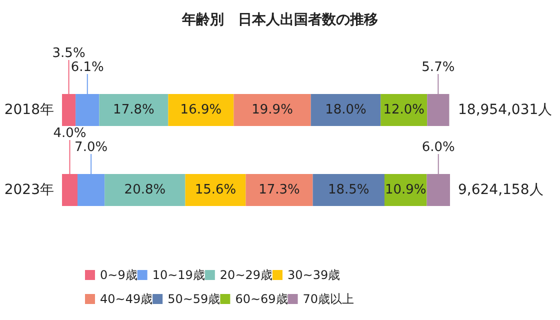 The image size is (560, 320). Describe the element at coordinates (87, 67) in the screenshot. I see `data-label: 6.1%` at that location.